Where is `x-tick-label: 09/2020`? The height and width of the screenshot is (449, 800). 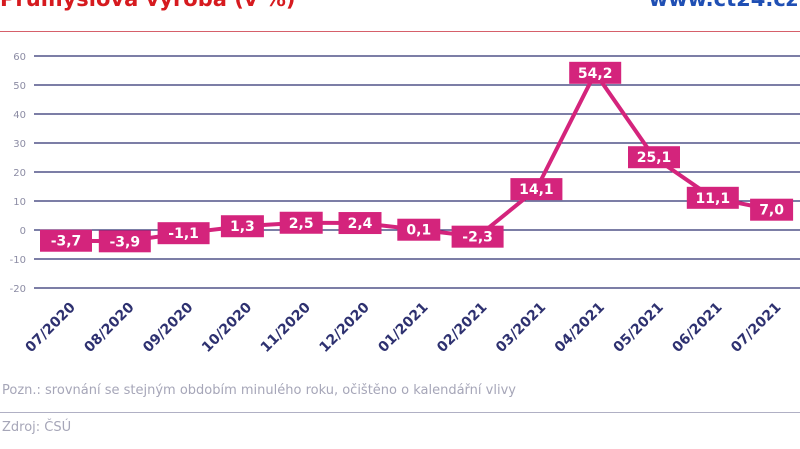 x-tick-label: 09/2020 is located at coordinates (168, 327).